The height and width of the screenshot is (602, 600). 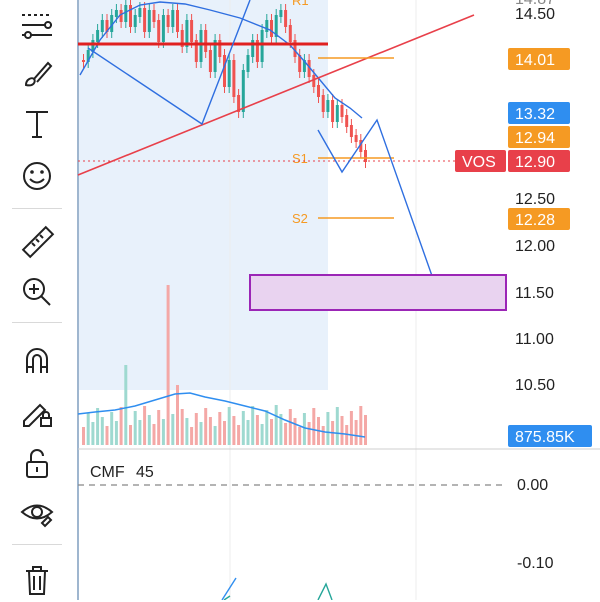 I want to click on cmf-line-up, so click(x=227, y=597).